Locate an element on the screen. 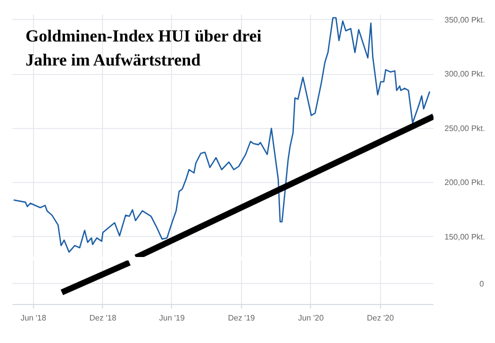  text: 0 is located at coordinates (482, 284).